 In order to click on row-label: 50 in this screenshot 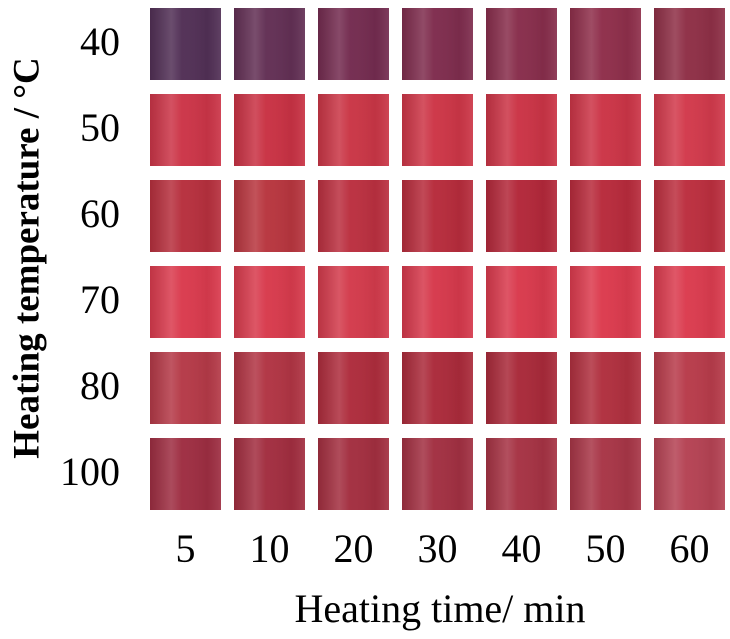, I will do `click(100, 127)`.